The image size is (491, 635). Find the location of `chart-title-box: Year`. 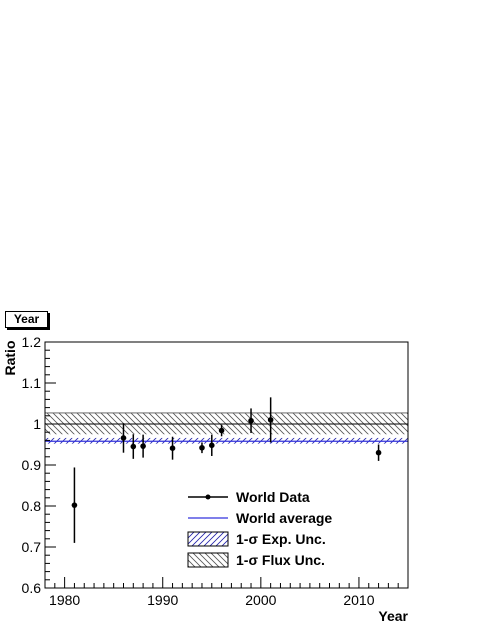

chart-title-box: Year is located at coordinates (26, 319).